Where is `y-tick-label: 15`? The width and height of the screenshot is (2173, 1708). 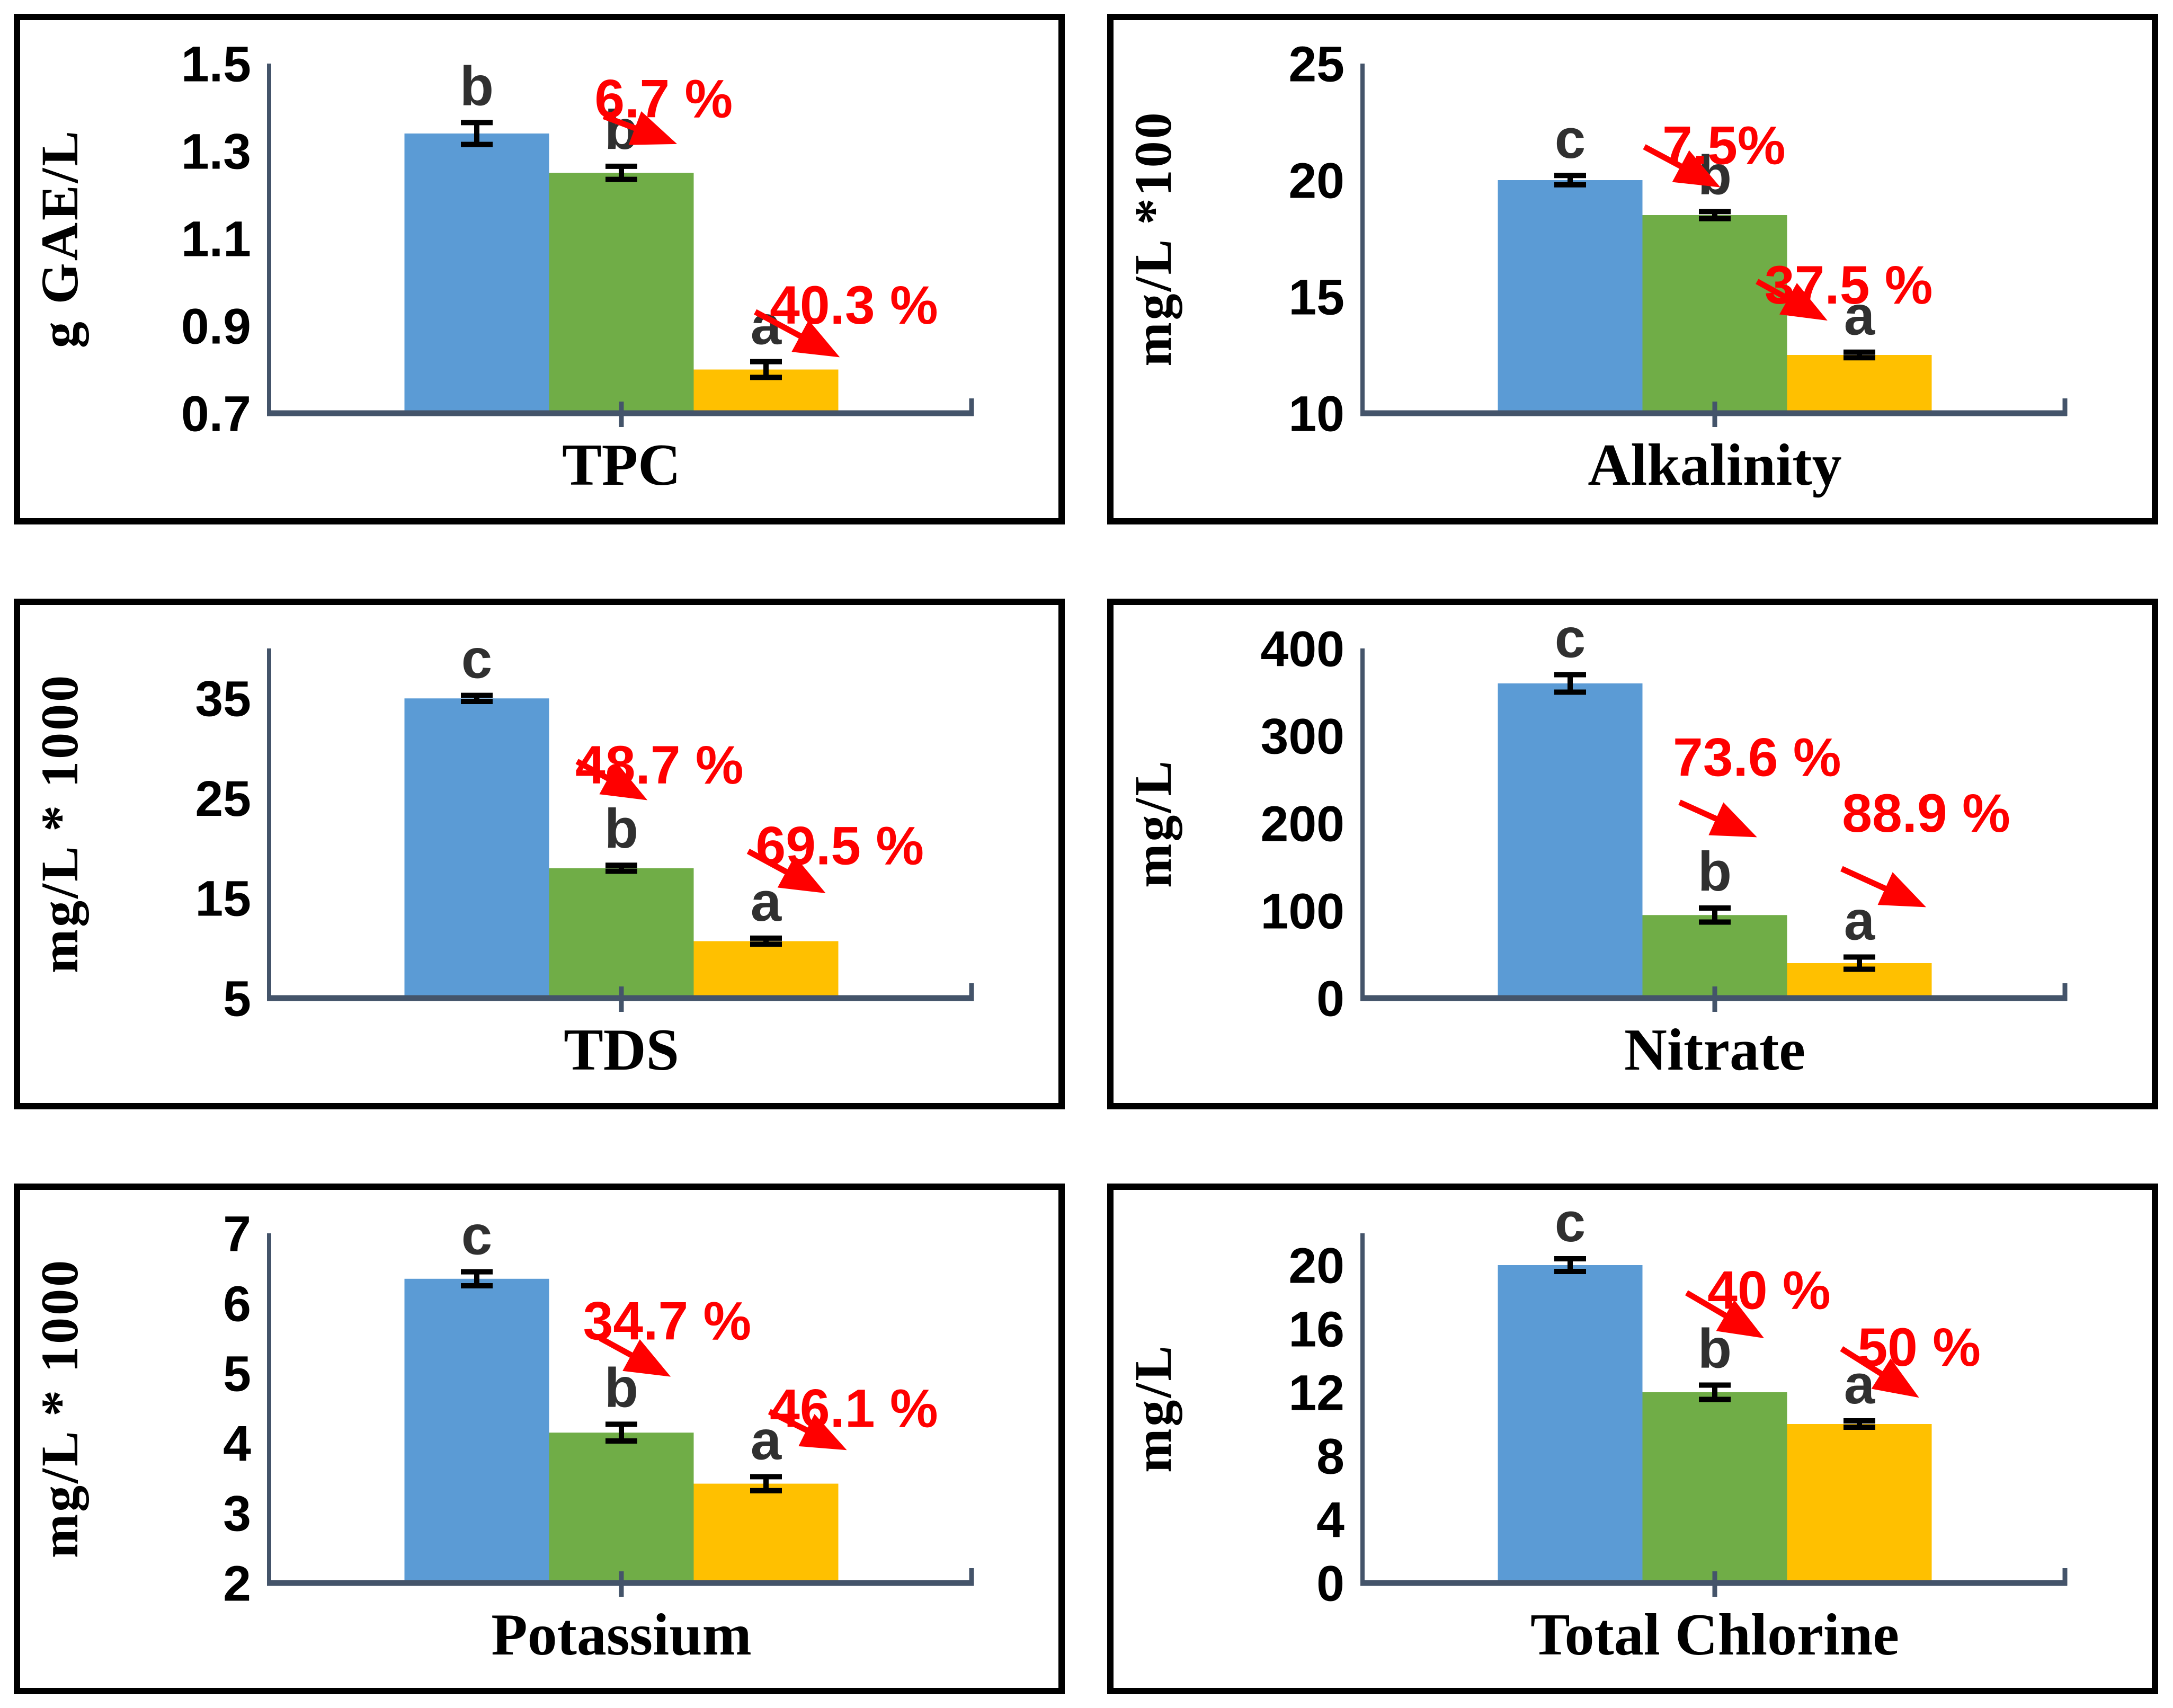
y-tick-label: 15 is located at coordinates (223, 899).